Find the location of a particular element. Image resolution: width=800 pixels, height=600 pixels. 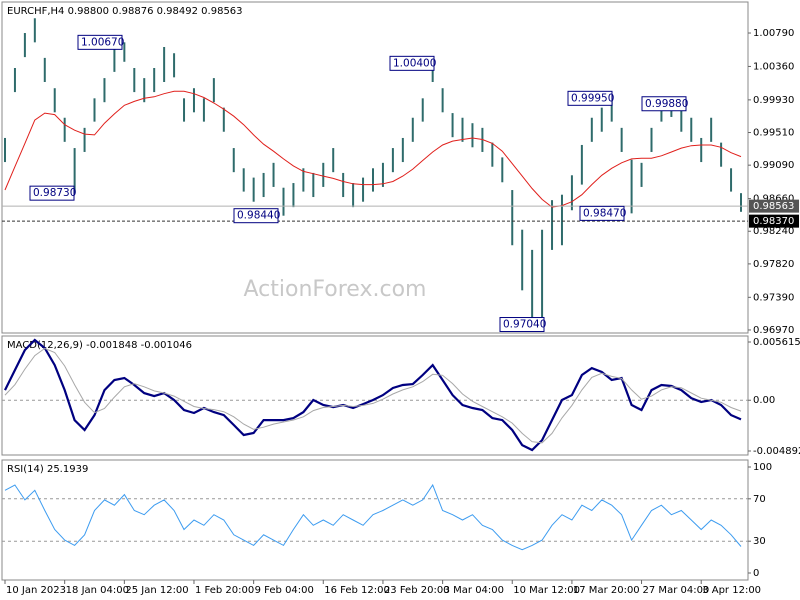

y-tick-label: 0.97390 is located at coordinates (773, 297).